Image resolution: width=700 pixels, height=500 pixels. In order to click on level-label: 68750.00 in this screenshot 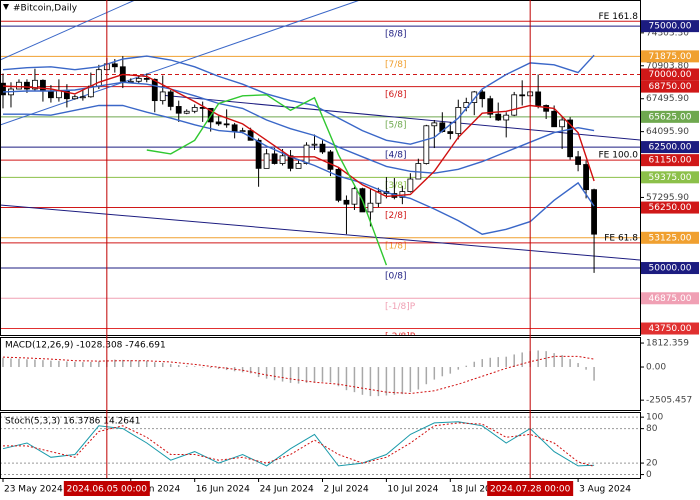, I will do `click(670, 87)`.